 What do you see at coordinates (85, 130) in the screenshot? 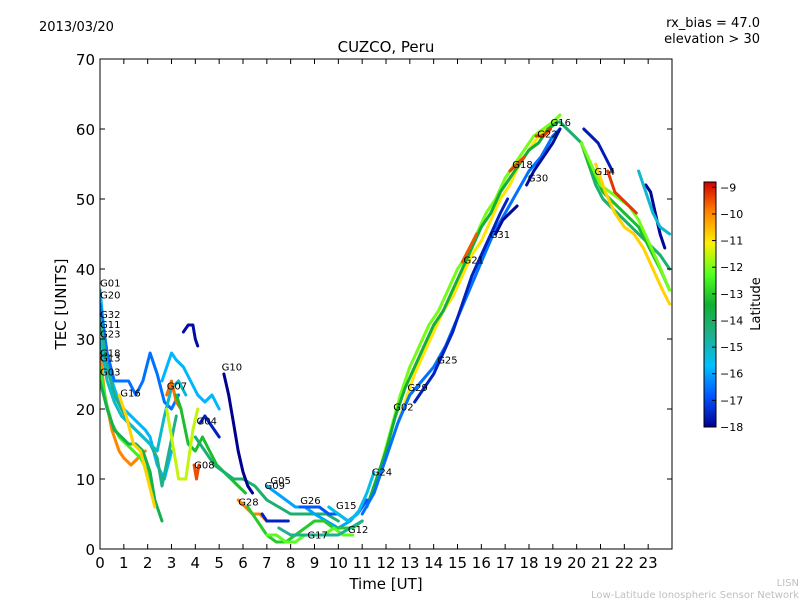
I see `y-tick-label: 60` at bounding box center [85, 130].